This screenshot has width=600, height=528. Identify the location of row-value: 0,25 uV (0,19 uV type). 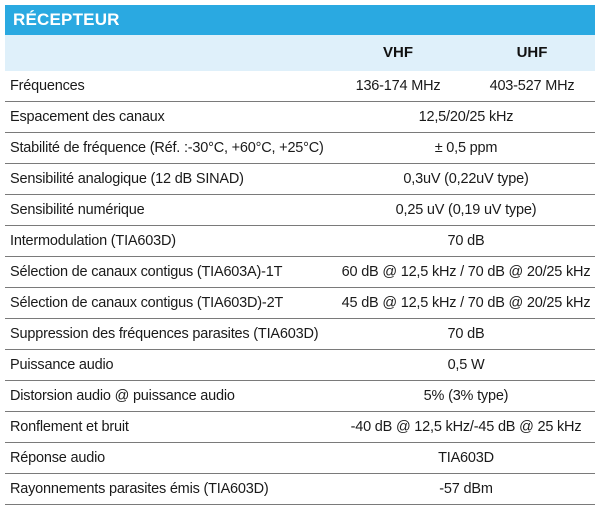
(466, 210).